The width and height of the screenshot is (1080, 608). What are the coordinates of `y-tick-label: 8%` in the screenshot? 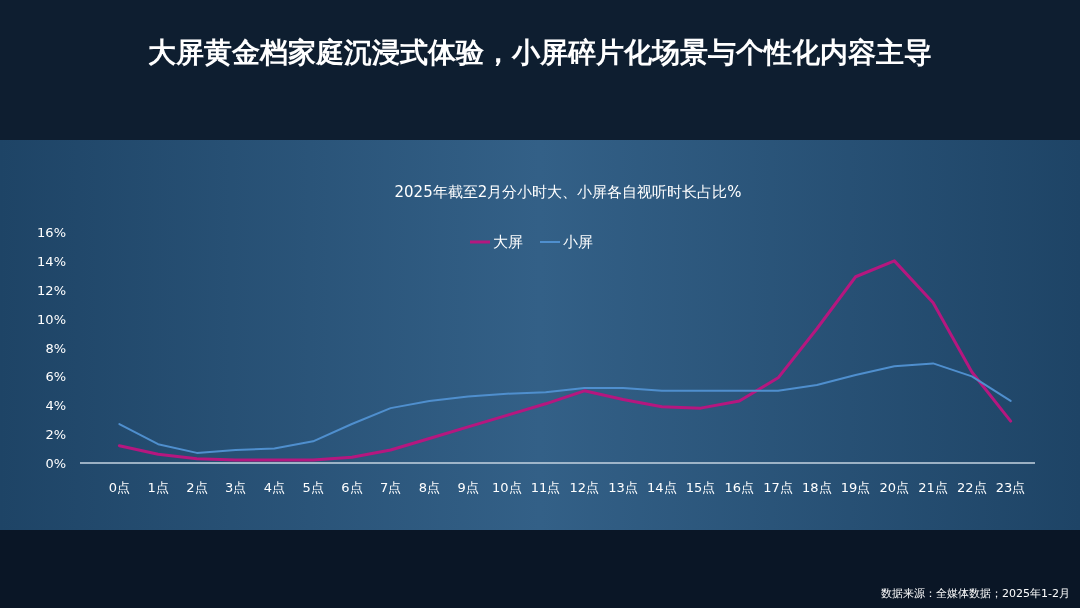 It's located at (55, 348).